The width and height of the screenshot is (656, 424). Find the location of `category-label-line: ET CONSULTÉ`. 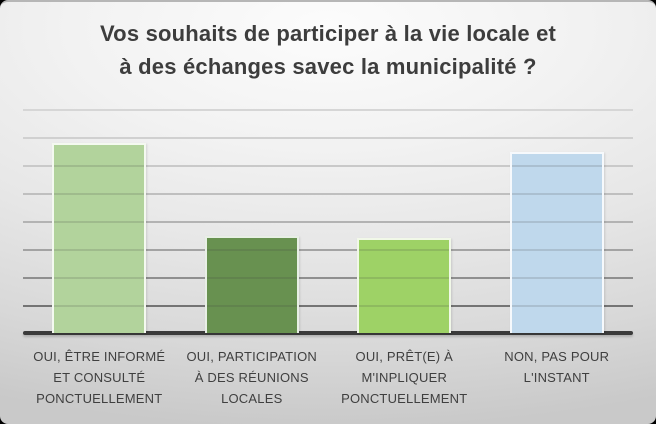

category-label-line: ET CONSULTÉ is located at coordinates (99, 377).